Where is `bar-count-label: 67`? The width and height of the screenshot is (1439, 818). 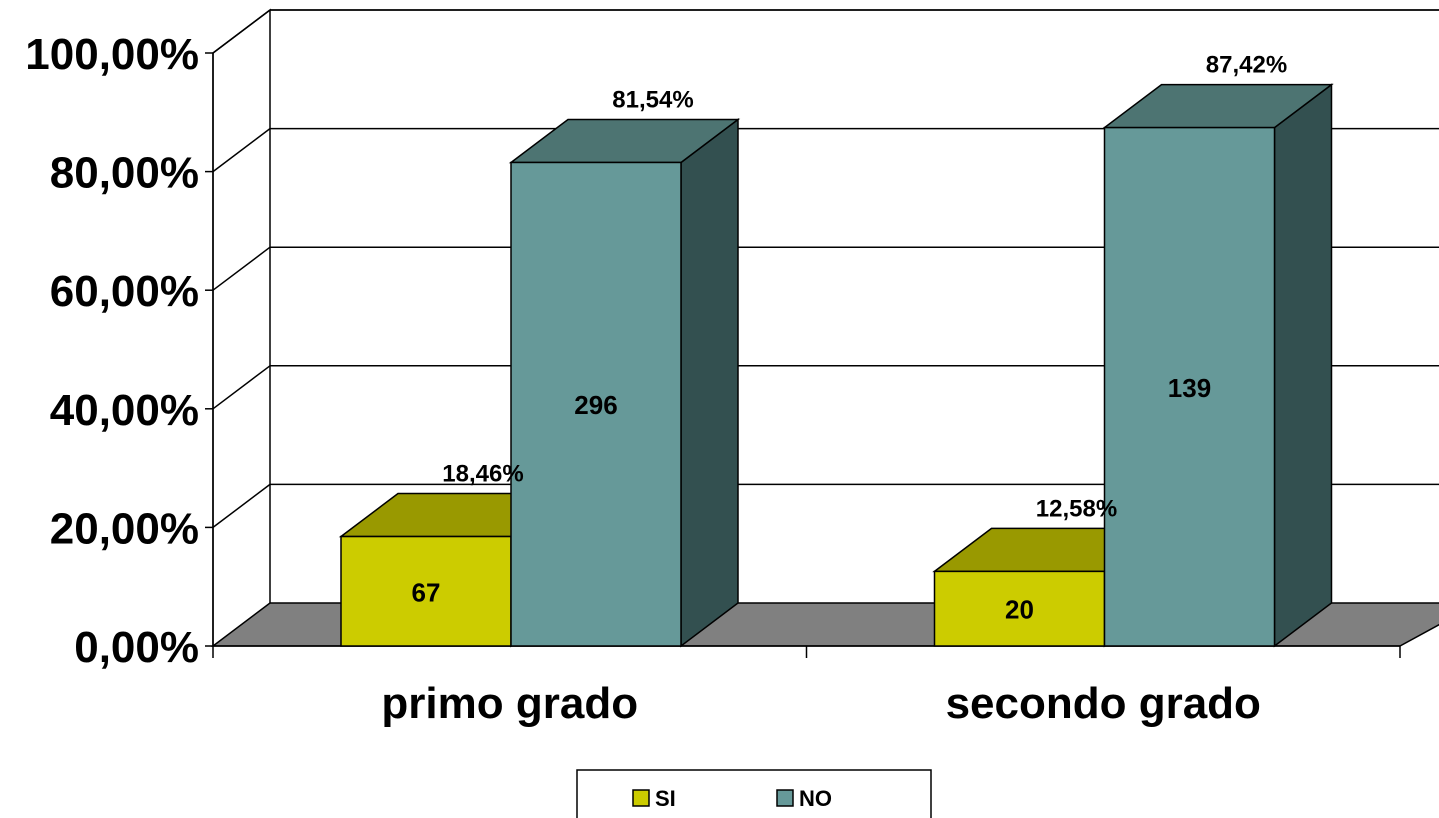 bar-count-label: 67 is located at coordinates (426, 592).